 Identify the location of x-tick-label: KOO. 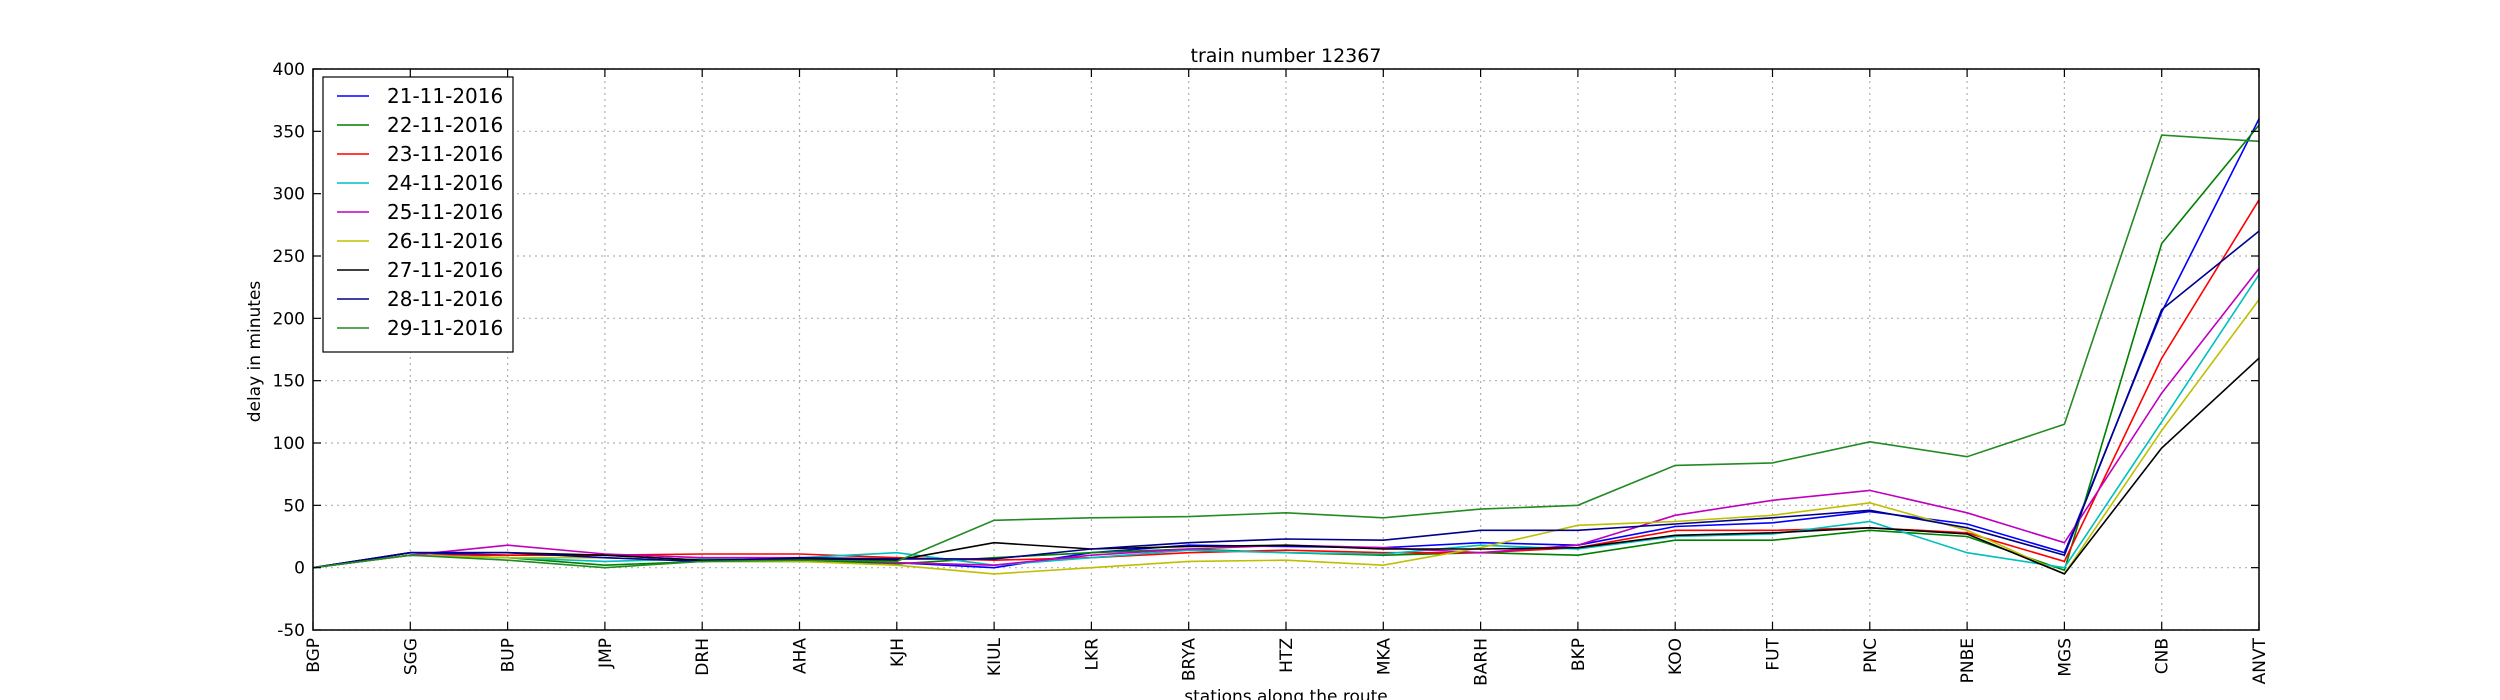
(1676, 656).